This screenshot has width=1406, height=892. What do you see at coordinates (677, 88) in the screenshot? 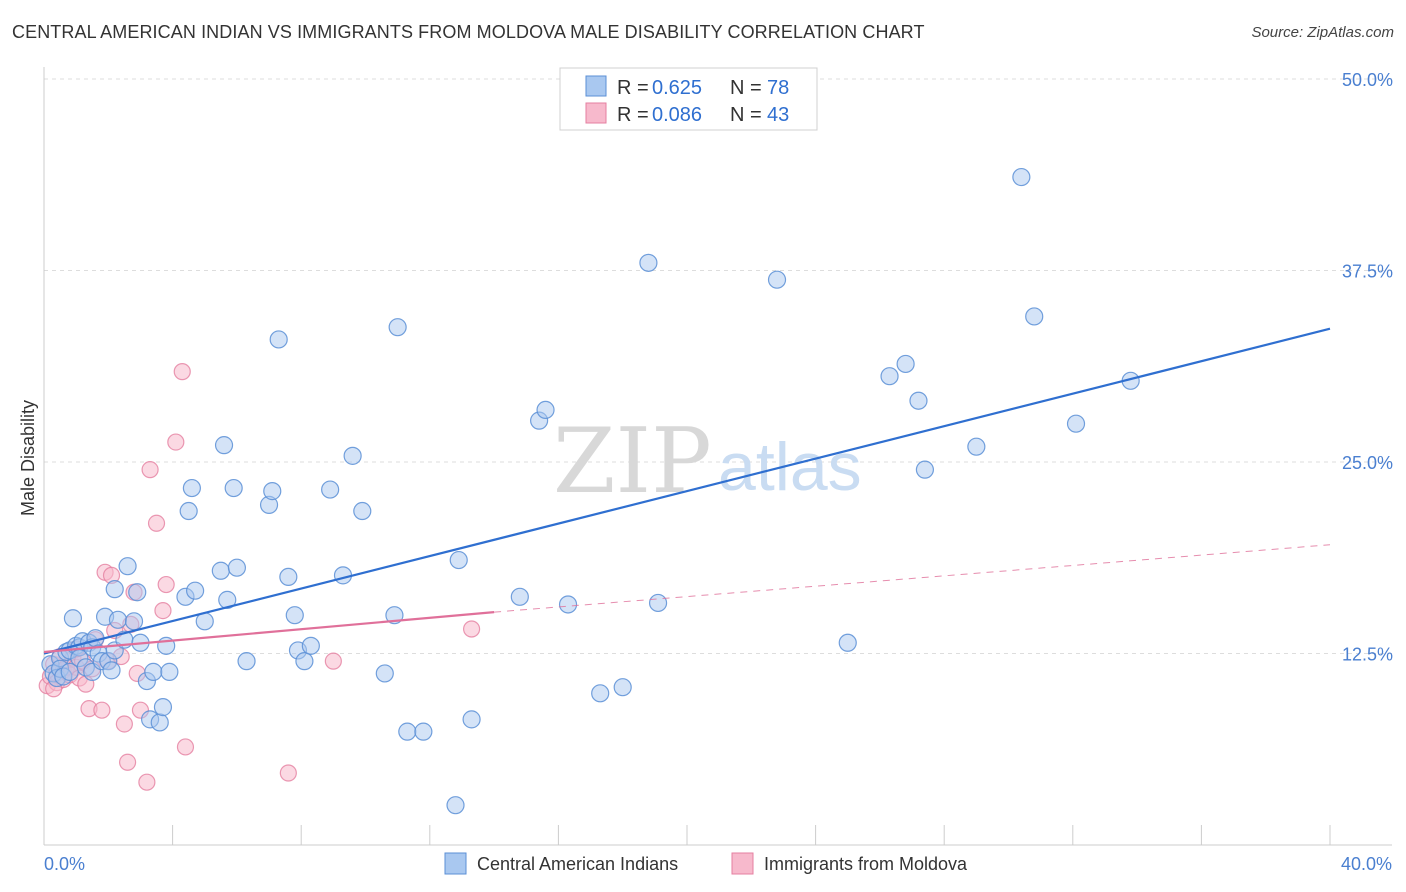
I see `legend-r-value-1: 0.625` at bounding box center [677, 88].